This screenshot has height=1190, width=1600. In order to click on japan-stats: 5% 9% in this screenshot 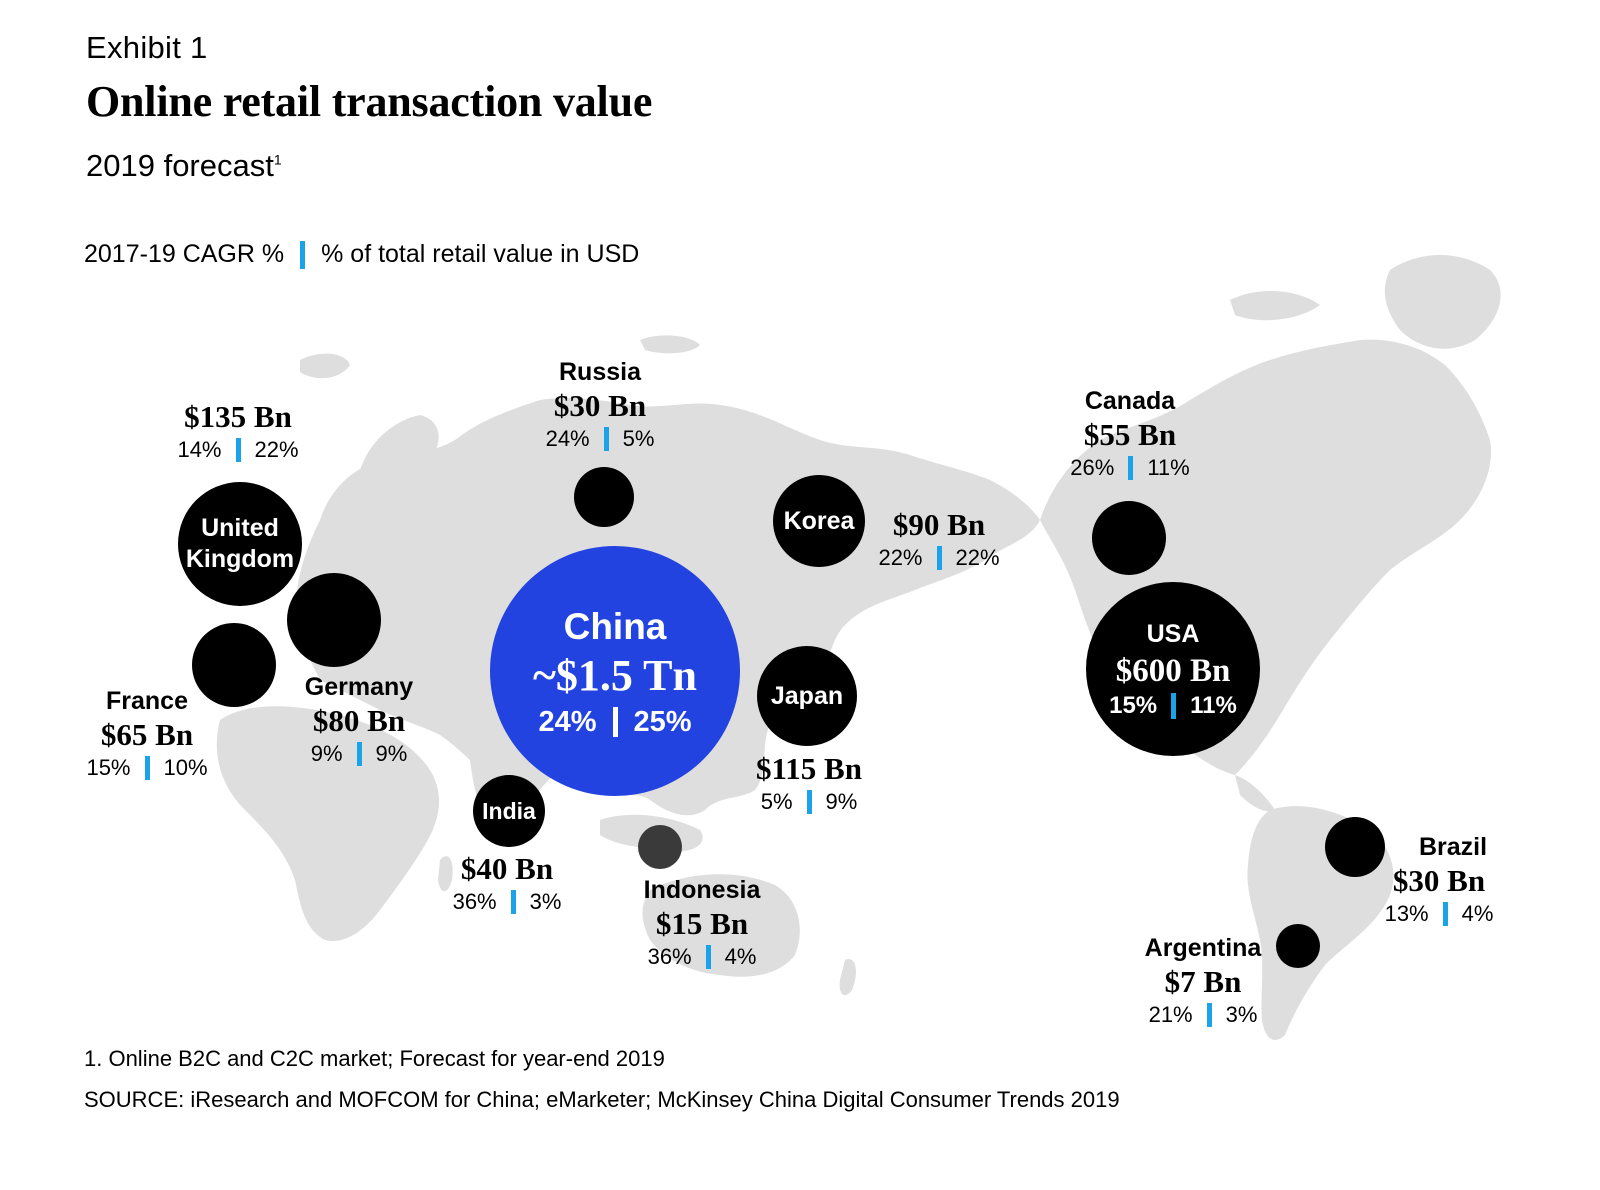, I will do `click(809, 802)`.